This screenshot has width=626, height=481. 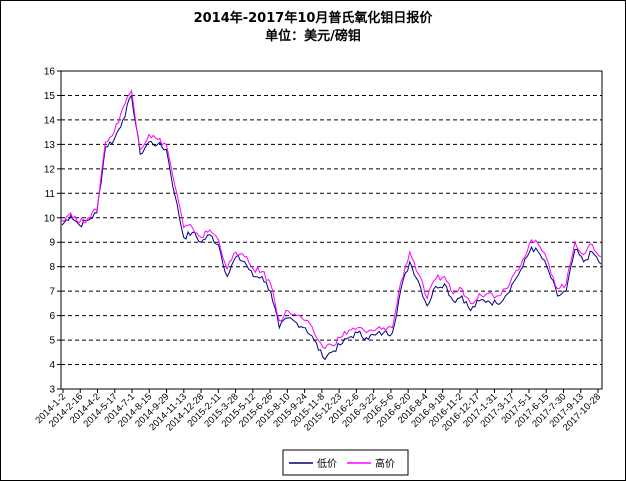 I want to click on y-tick-label: 3, so click(x=52, y=390).